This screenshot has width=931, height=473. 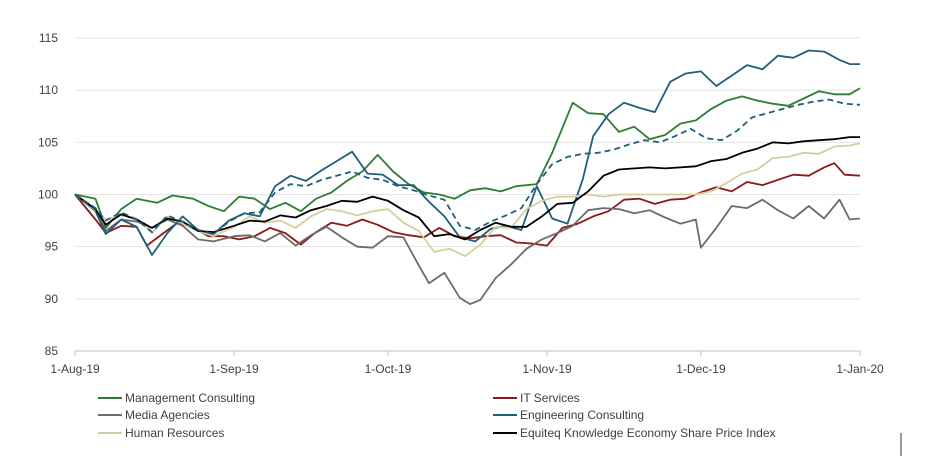 I want to click on legend-label: Engineering Consulting, so click(x=582, y=415).